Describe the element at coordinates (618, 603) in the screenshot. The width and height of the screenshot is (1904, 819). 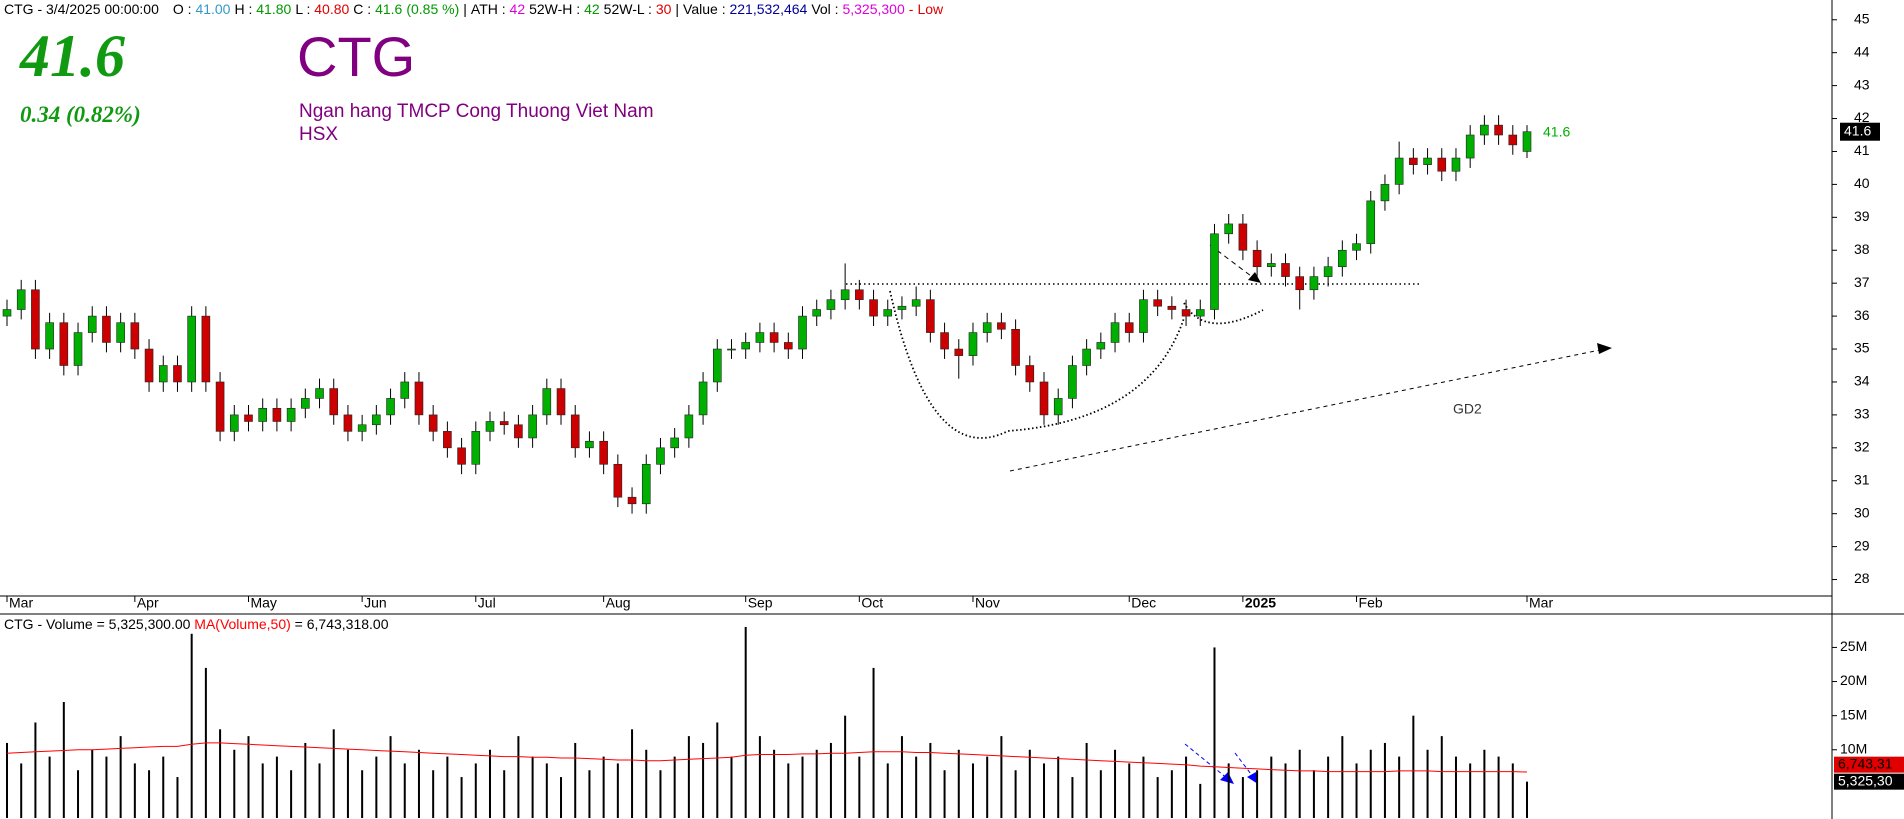
I see `x-tick-label: Aug` at that location.